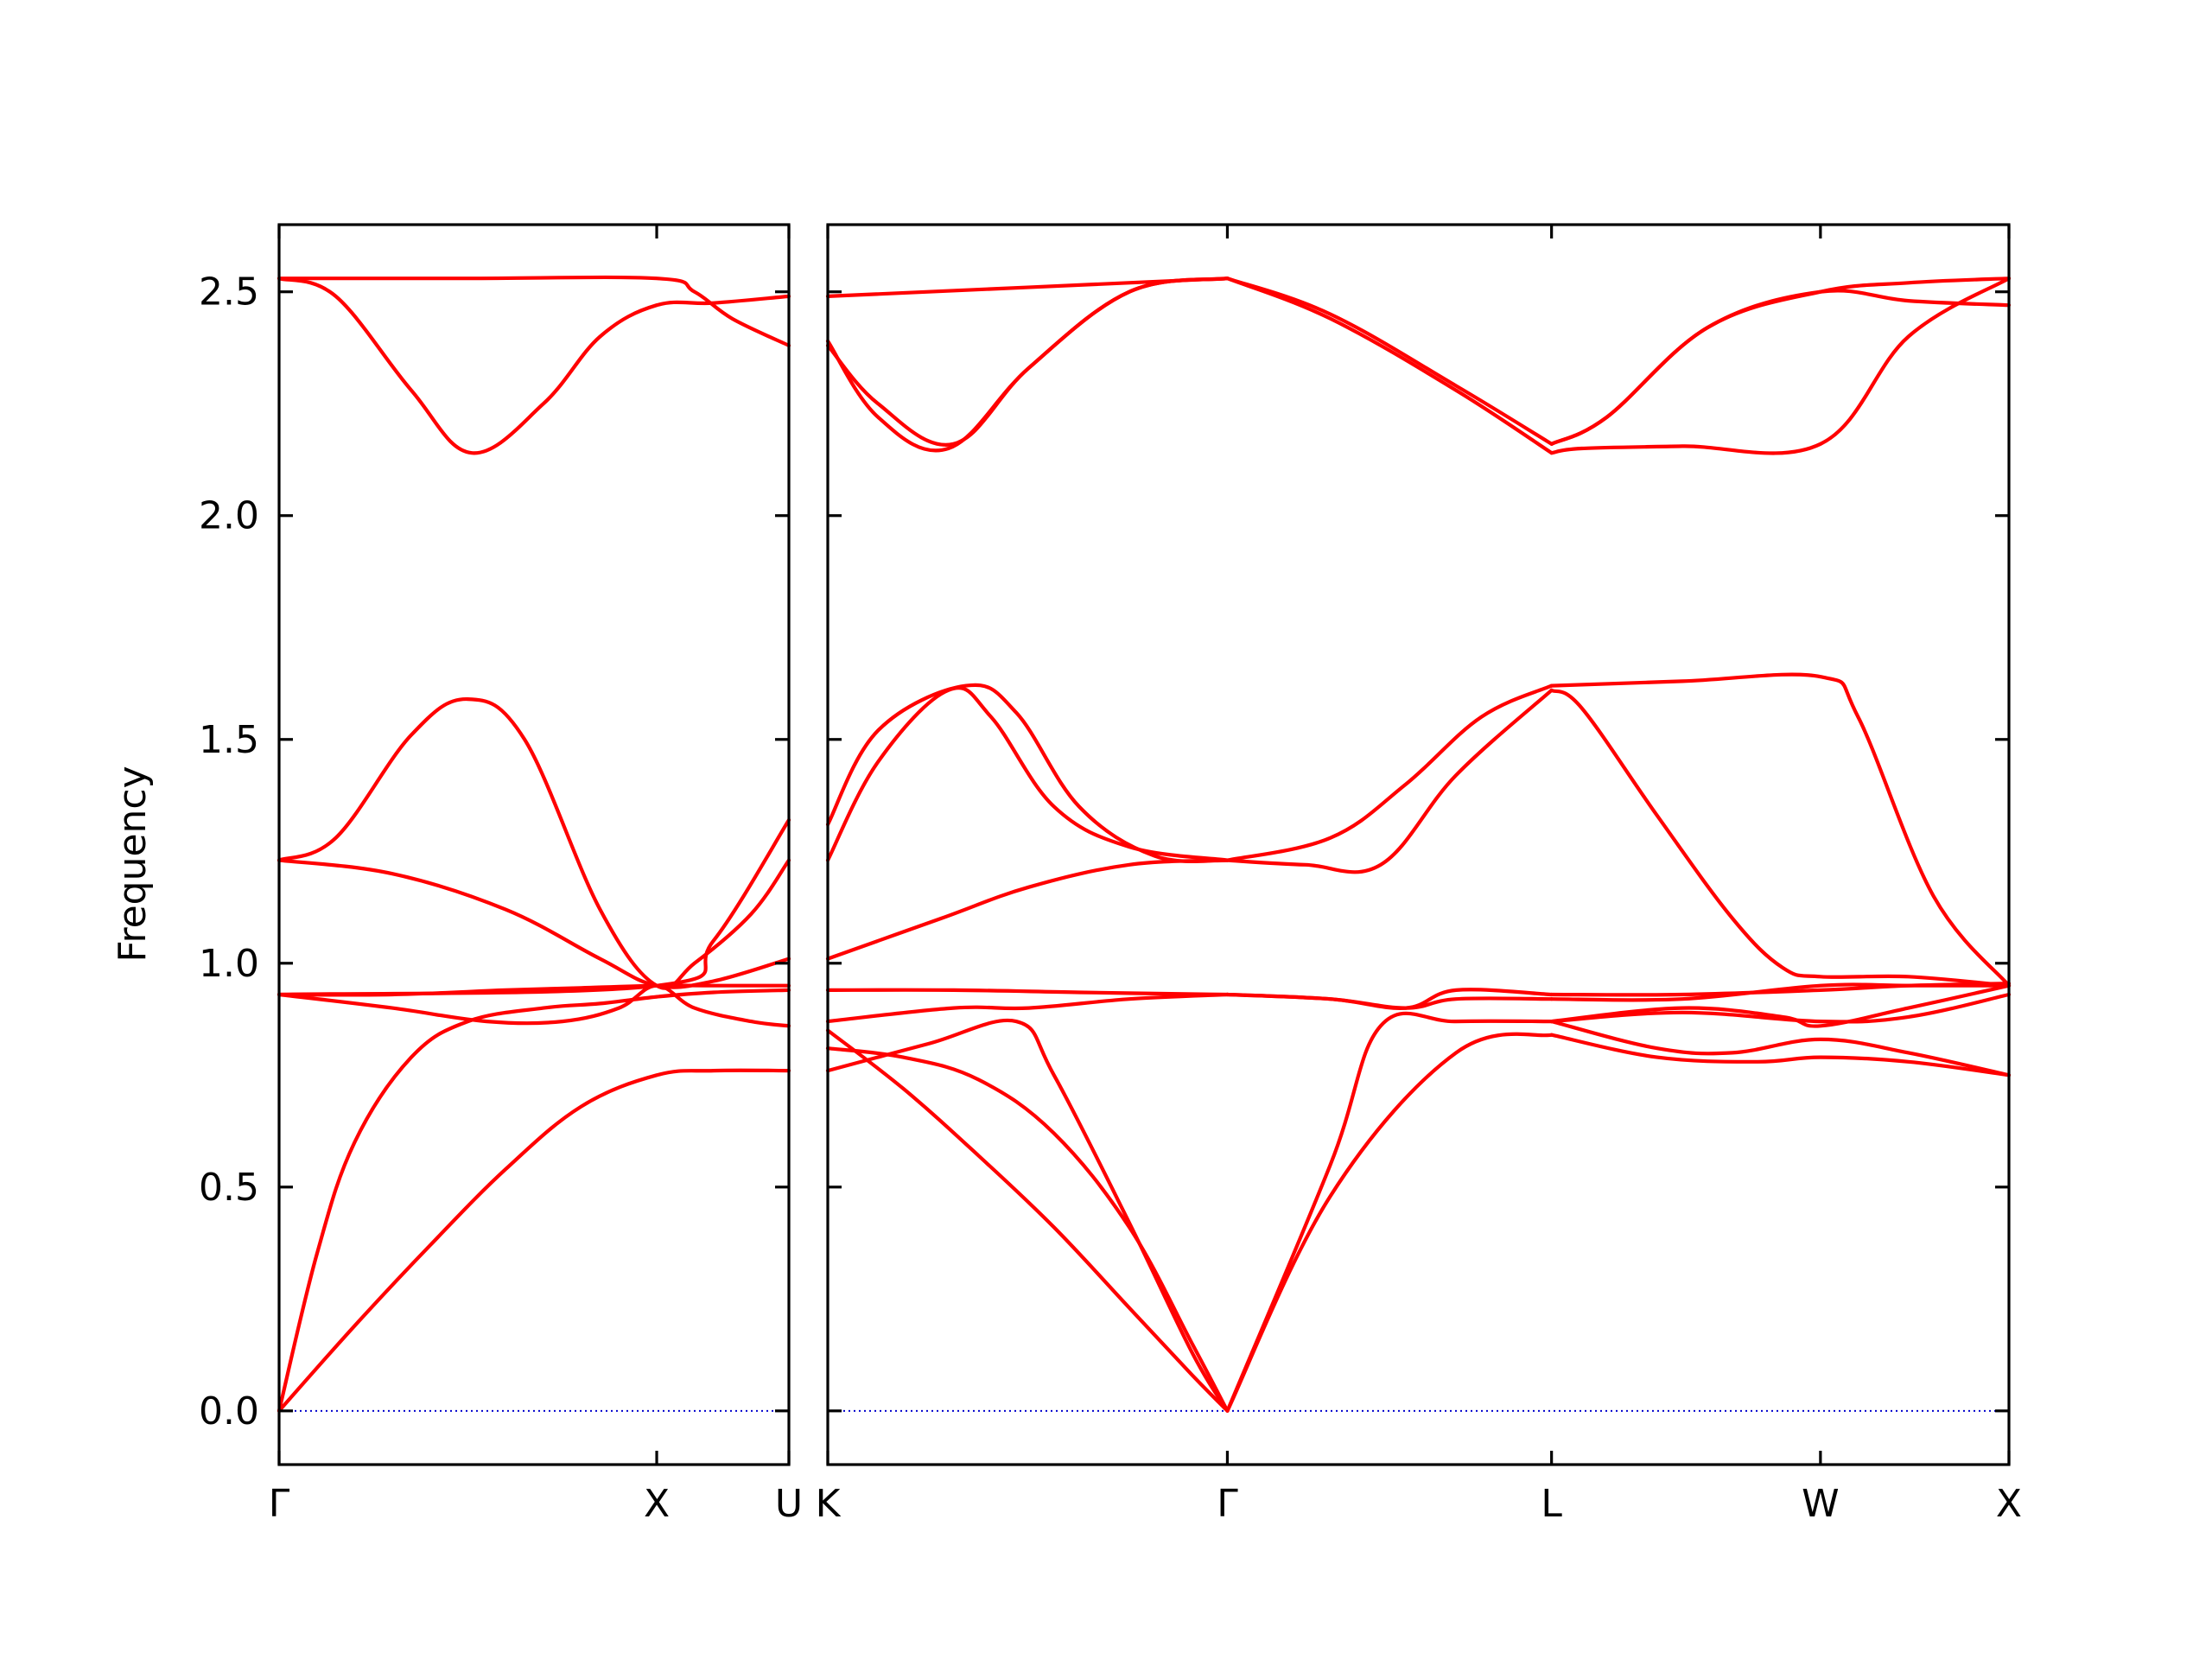 The width and height of the screenshot is (2212, 1659). Describe the element at coordinates (229, 1411) in the screenshot. I see `y-tick-label: 0.0` at that location.